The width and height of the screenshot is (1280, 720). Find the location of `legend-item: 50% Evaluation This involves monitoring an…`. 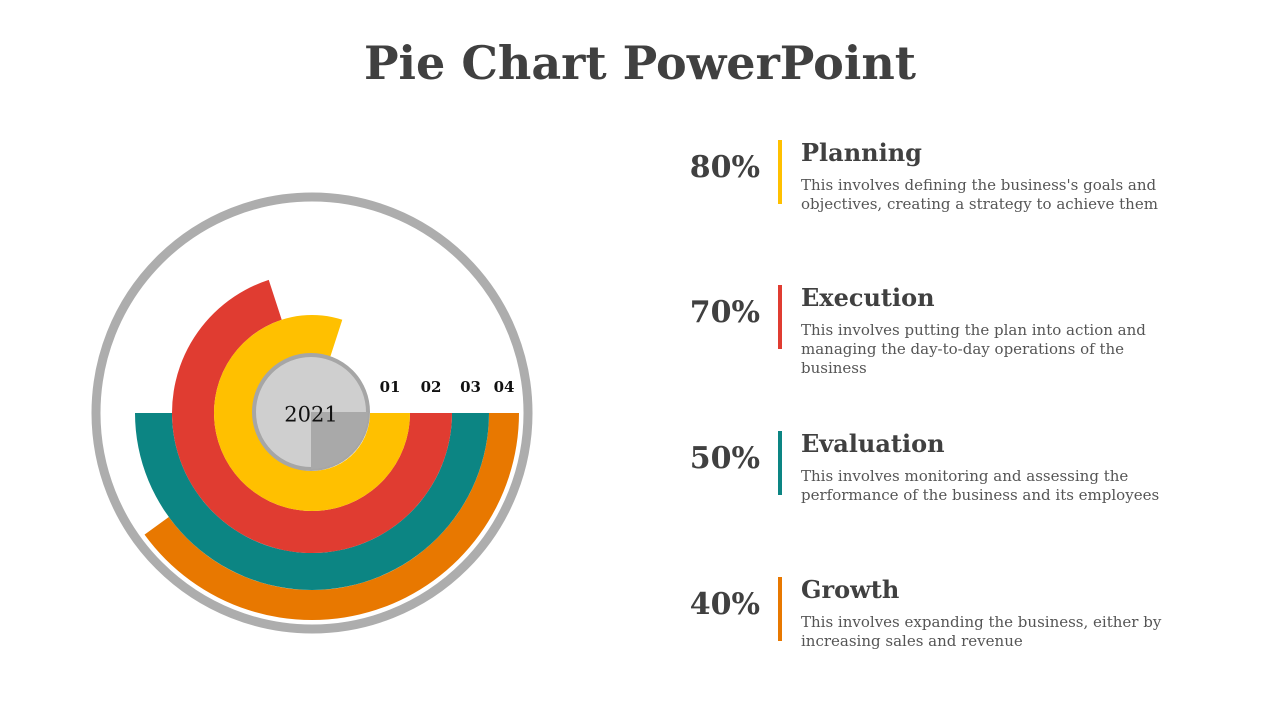

legend-item: 50% Evaluation This involves monitoring an… is located at coordinates (940, 475).